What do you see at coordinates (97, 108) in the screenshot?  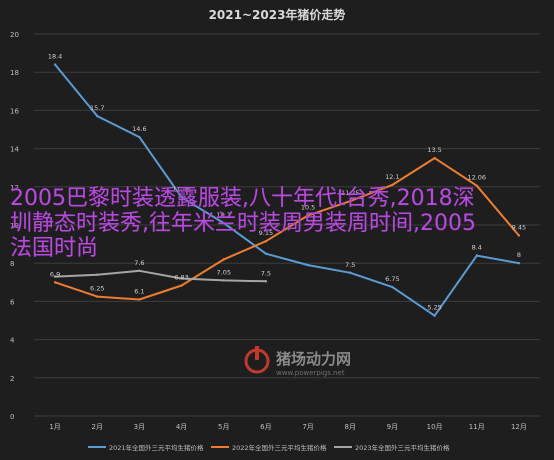 I see `data-label: 15.7` at bounding box center [97, 108].